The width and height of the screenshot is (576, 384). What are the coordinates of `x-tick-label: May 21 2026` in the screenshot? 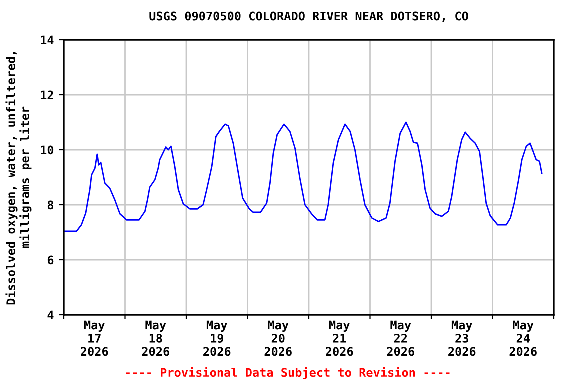 It's located at (340, 338).